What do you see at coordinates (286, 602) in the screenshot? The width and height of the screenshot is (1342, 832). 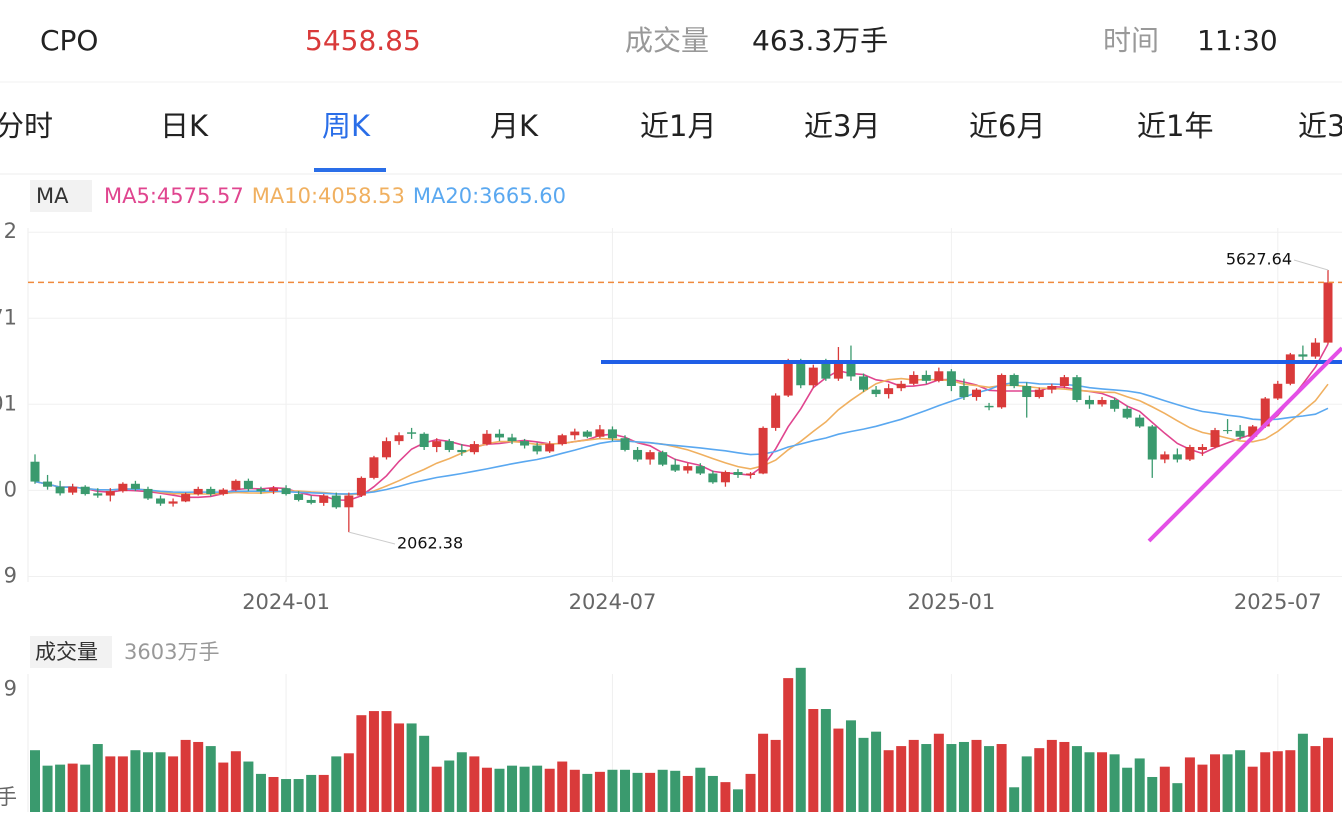 I see `x-tick-label: 2024-01` at bounding box center [286, 602].